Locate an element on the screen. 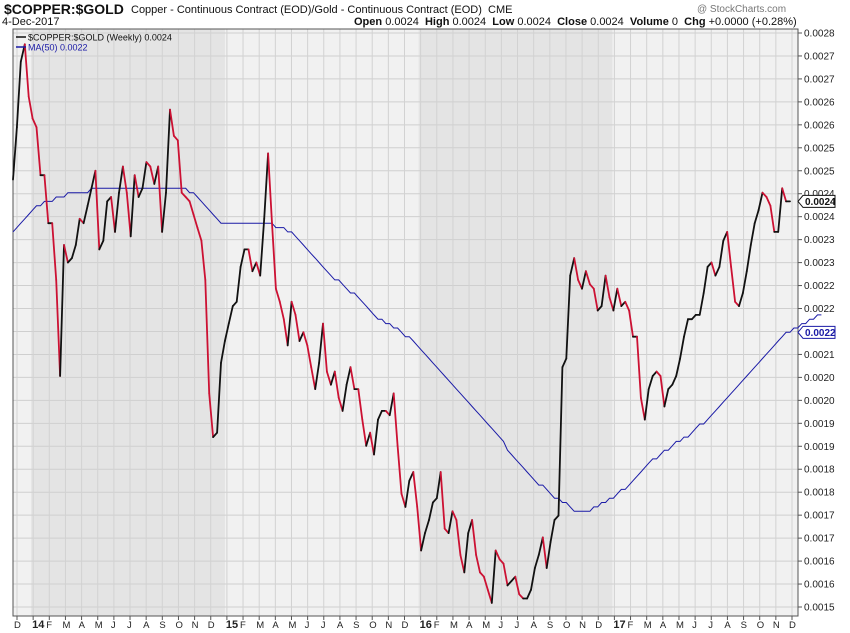 Image resolution: width=850 pixels, height=633 pixels. y-tick-label: 0.0020 is located at coordinates (819, 378).